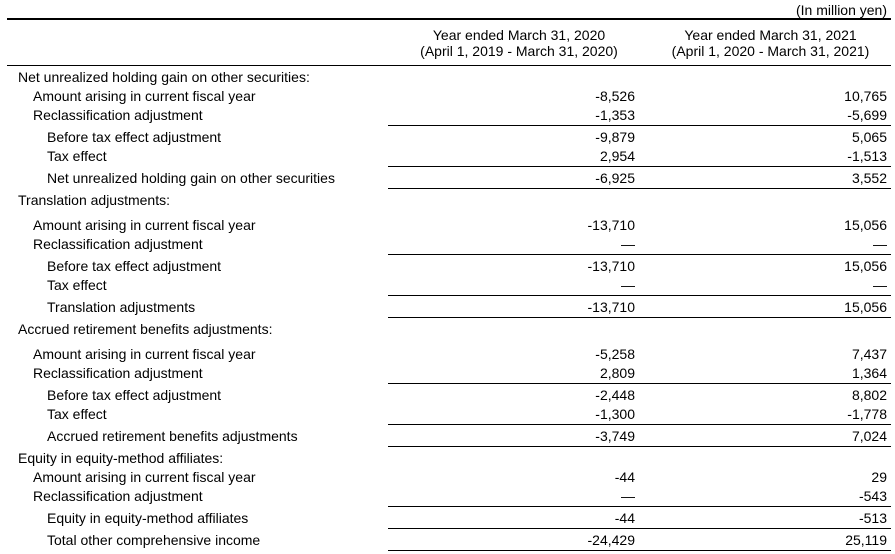  I want to click on row-values: -1,353 -5,699, so click(639, 116).